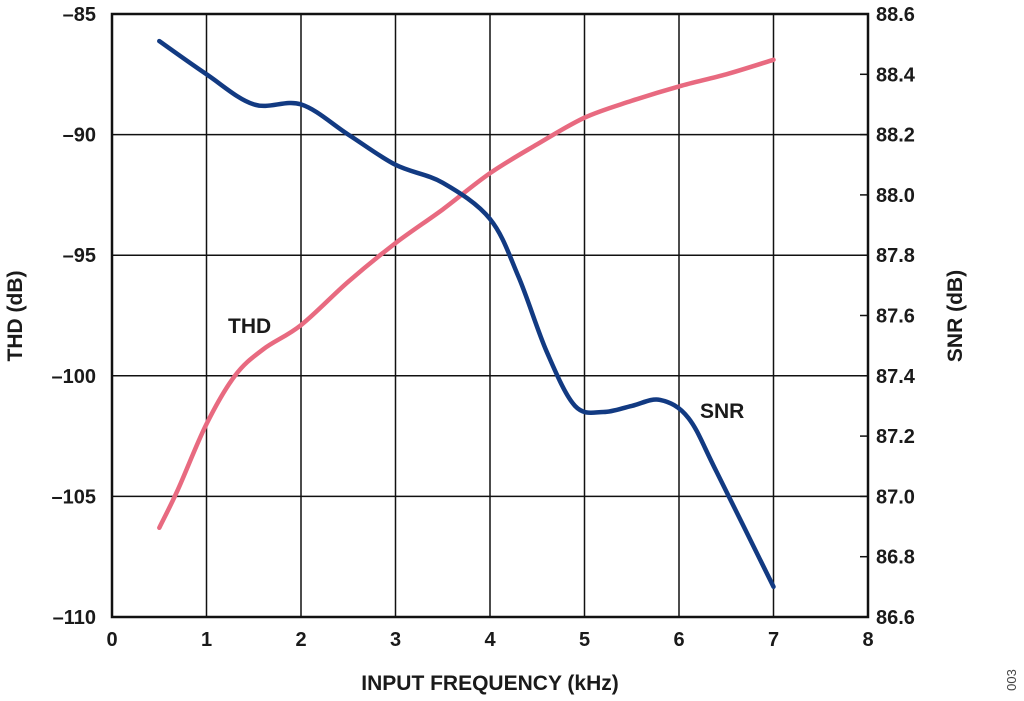 Image resolution: width=1024 pixels, height=701 pixels. What do you see at coordinates (955, 316) in the screenshot?
I see `y-right-axis-title: SNR (dB)` at bounding box center [955, 316].